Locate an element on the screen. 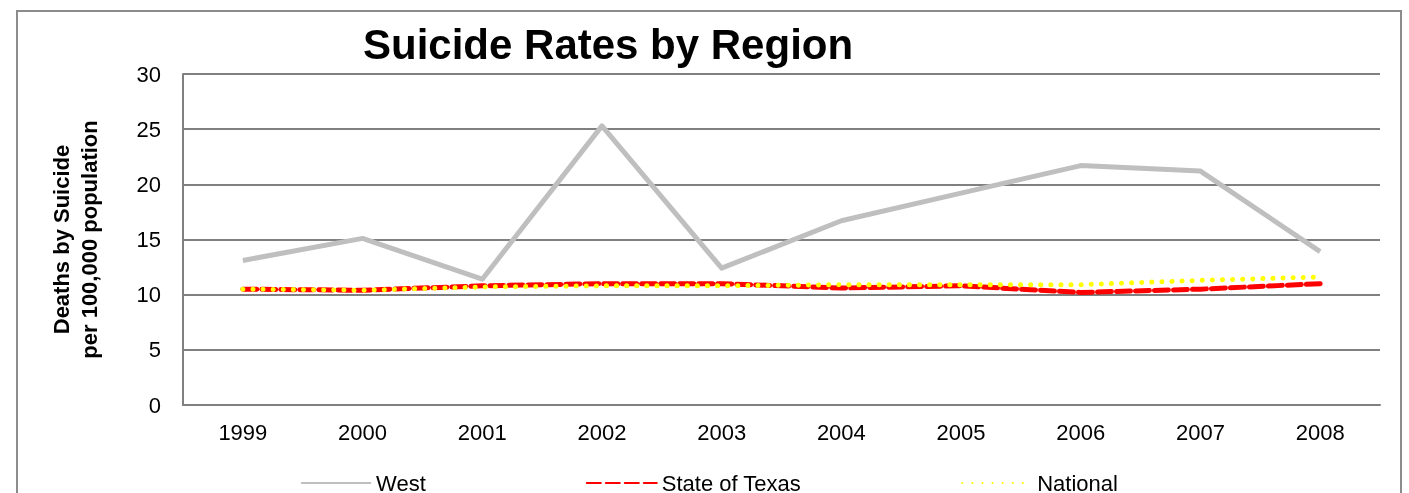  y-tick-label: 5 is located at coordinates (154, 350).